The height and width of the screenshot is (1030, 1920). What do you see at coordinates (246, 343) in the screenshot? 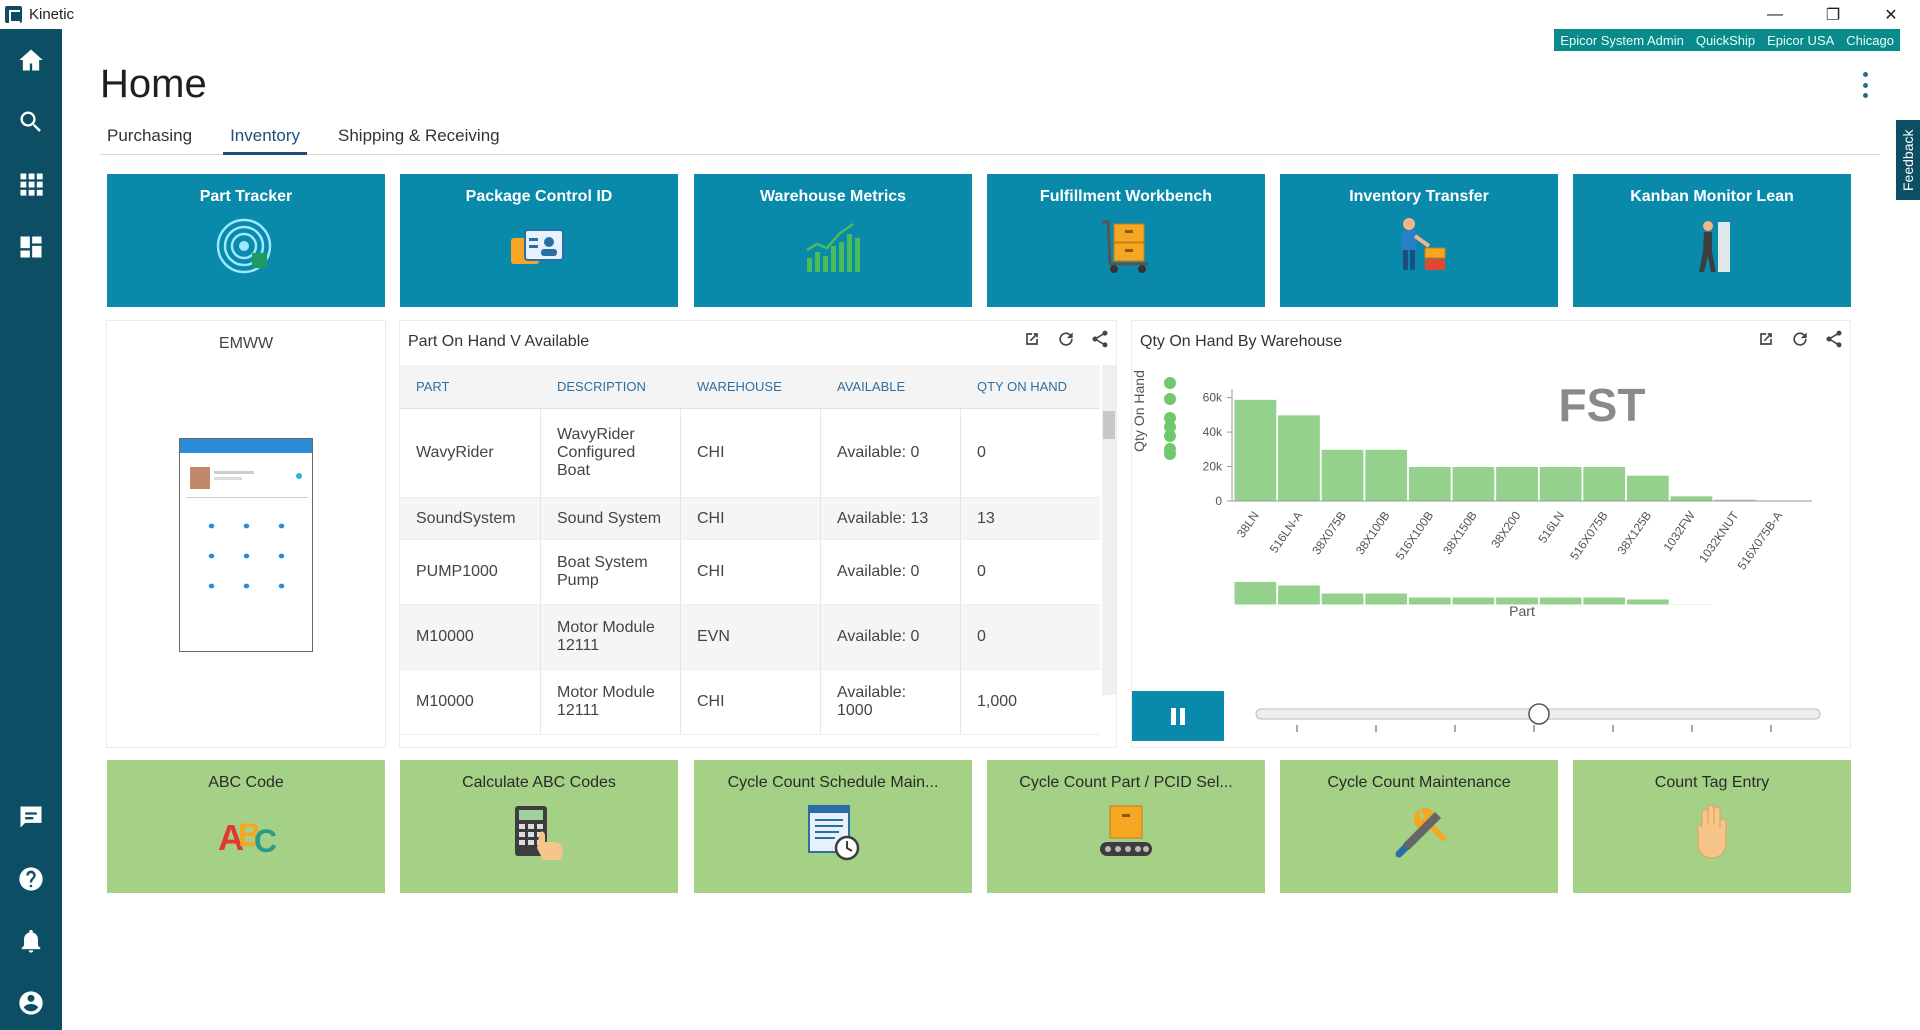
I see `emww-title: EMWW` at bounding box center [246, 343].